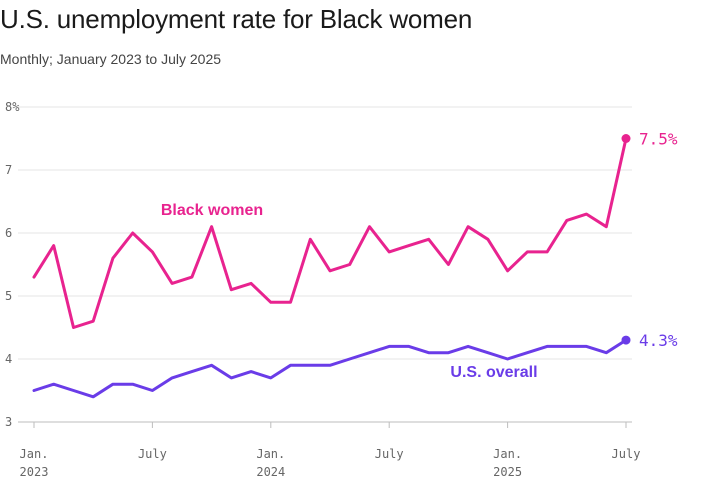  I want to click on x-axis: Jan. 2023 July Jan. 2024 July Jan. 2025 July, so click(330, 450).